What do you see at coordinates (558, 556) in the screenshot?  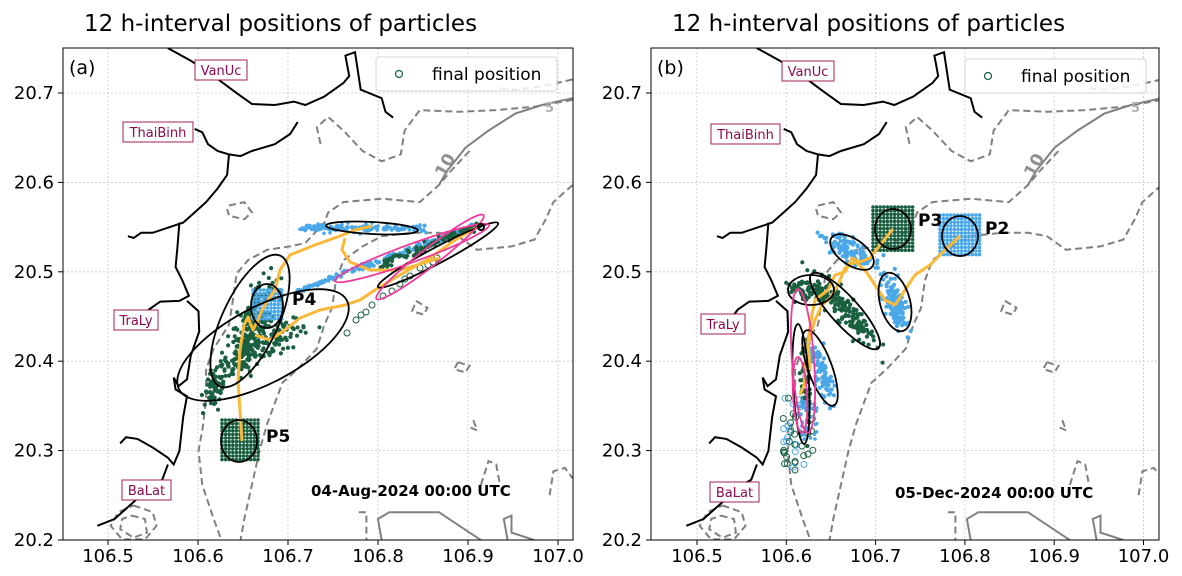 I see `x-tick-label: 107.0` at bounding box center [558, 556].